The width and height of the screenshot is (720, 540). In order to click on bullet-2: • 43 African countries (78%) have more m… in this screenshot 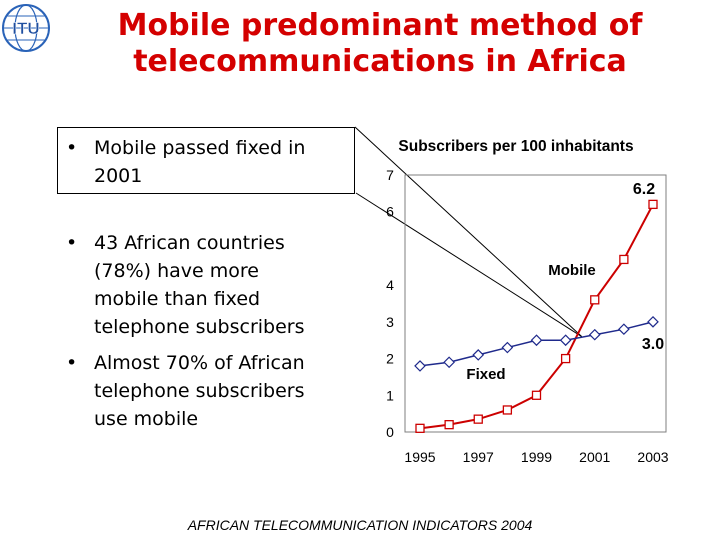, I will do `click(216, 285)`.